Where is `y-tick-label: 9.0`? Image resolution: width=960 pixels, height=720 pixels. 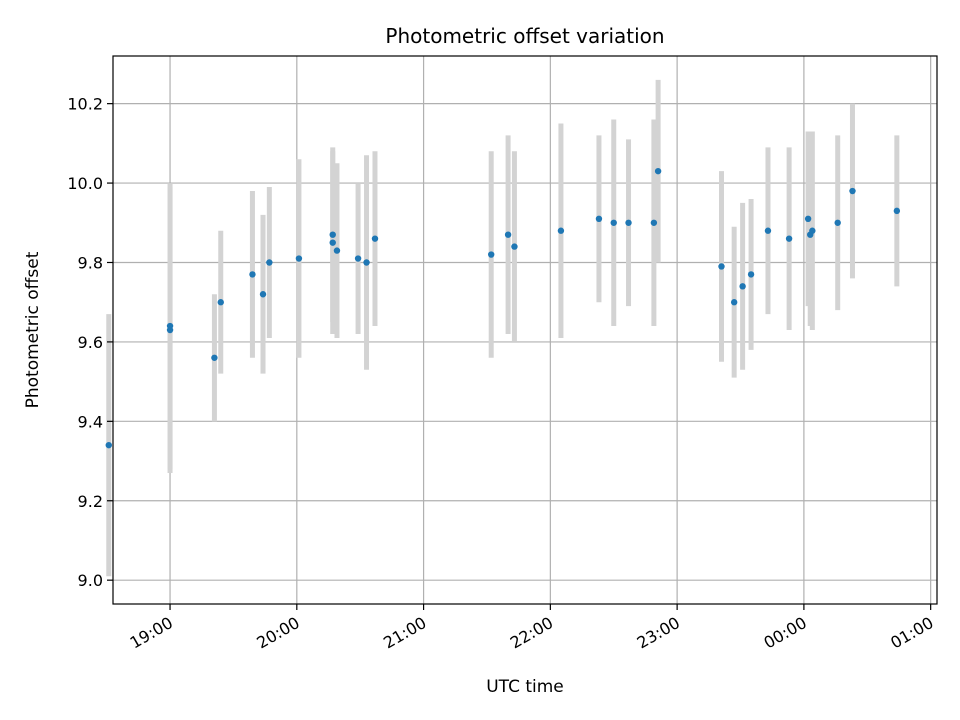 y-tick-label: 9.0 is located at coordinates (90, 580).